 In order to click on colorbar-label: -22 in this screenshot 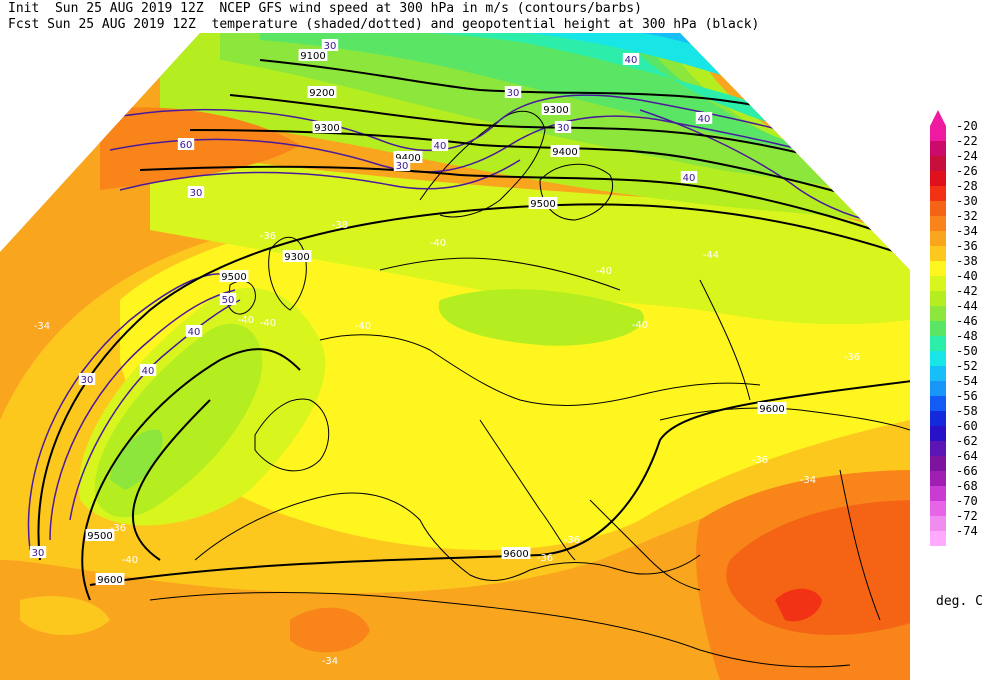, I will do `click(967, 141)`.